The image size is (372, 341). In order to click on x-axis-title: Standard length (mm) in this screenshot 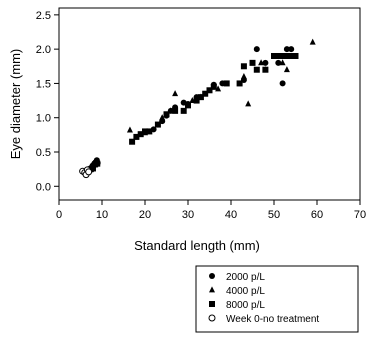, I will do `click(197, 245)`.